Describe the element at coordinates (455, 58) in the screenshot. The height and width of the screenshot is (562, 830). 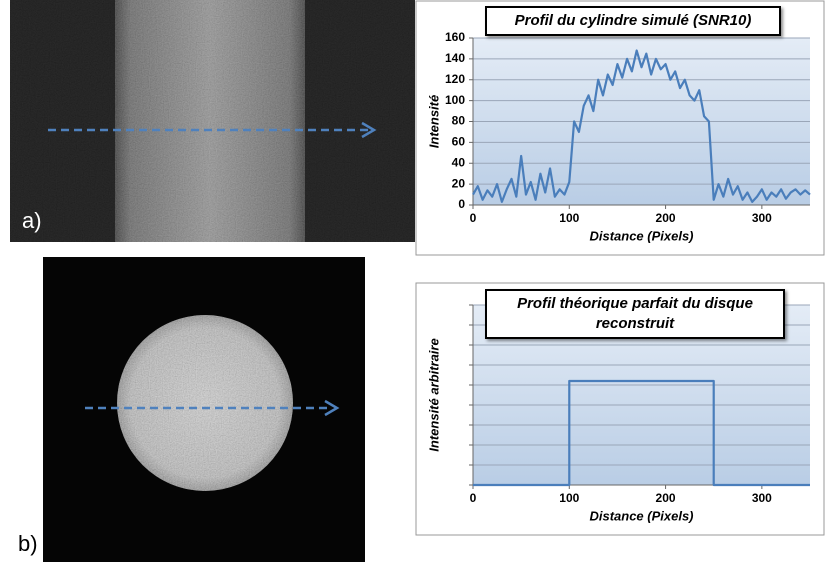
I see `y-tick-label: 140` at that location.